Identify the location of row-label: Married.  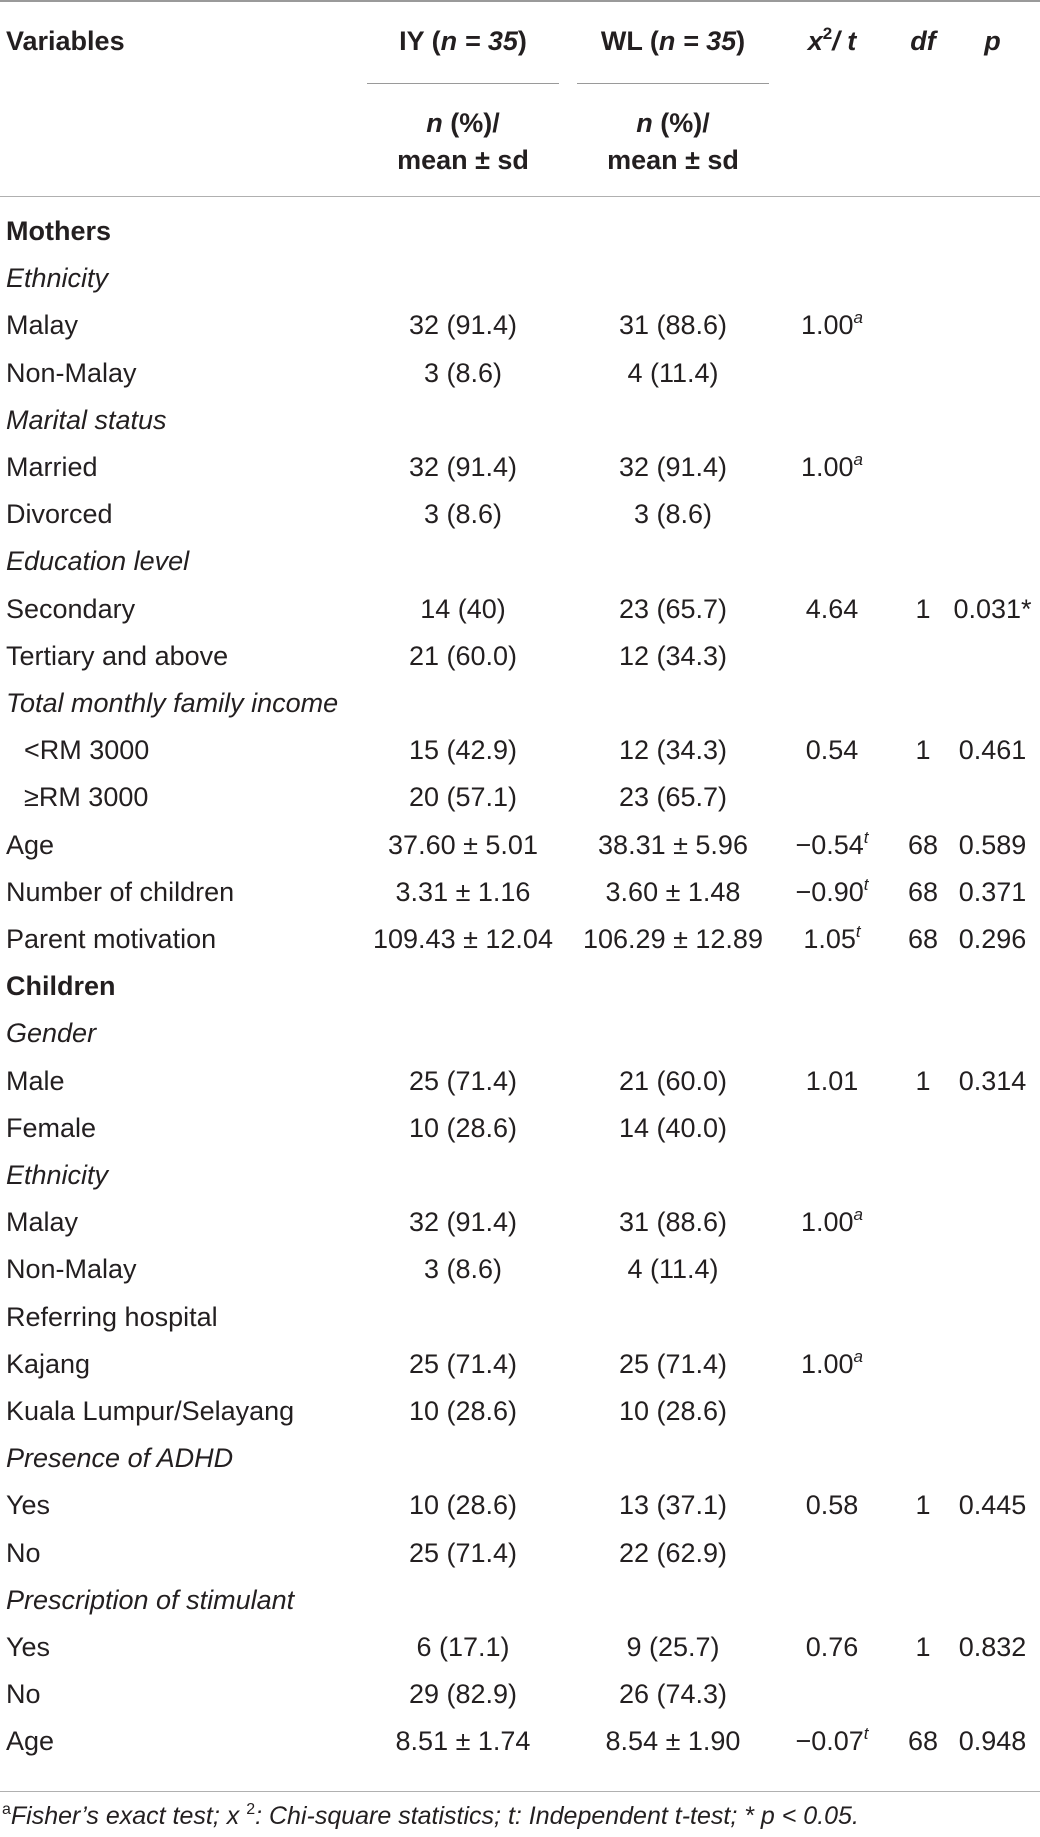
(52, 467).